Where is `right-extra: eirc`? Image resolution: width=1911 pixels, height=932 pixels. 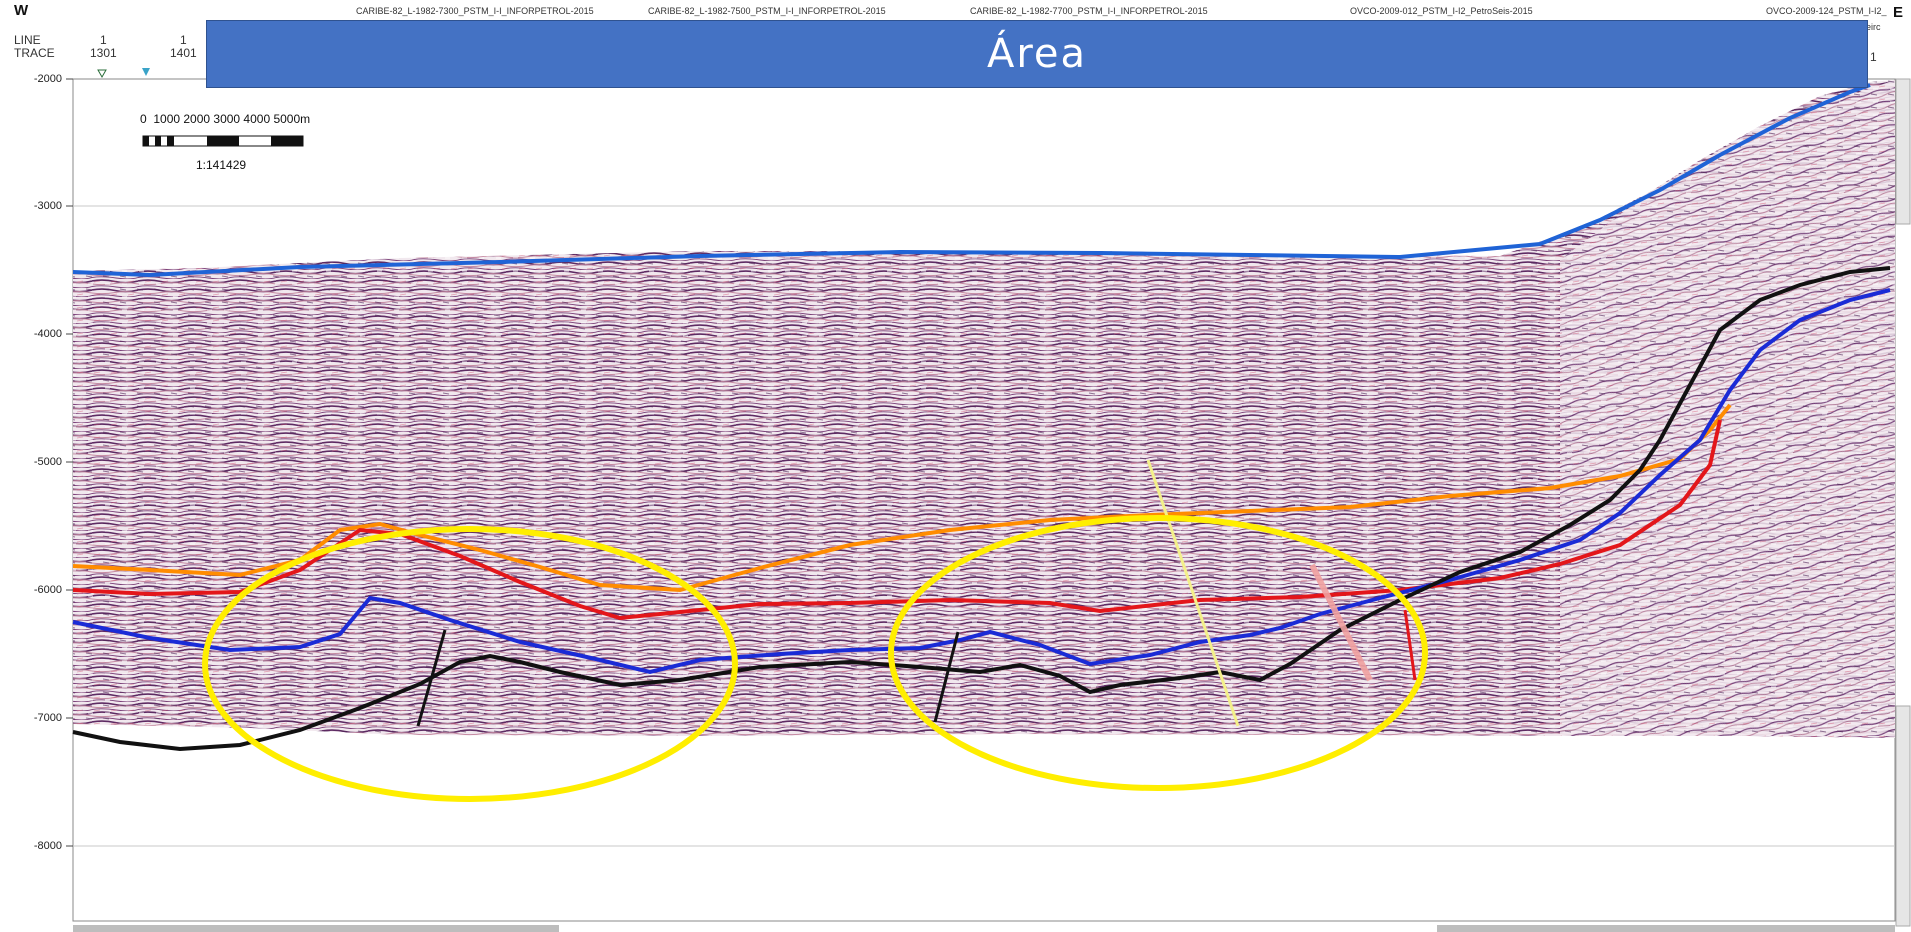
right-extra: eirc is located at coordinates (1873, 27).